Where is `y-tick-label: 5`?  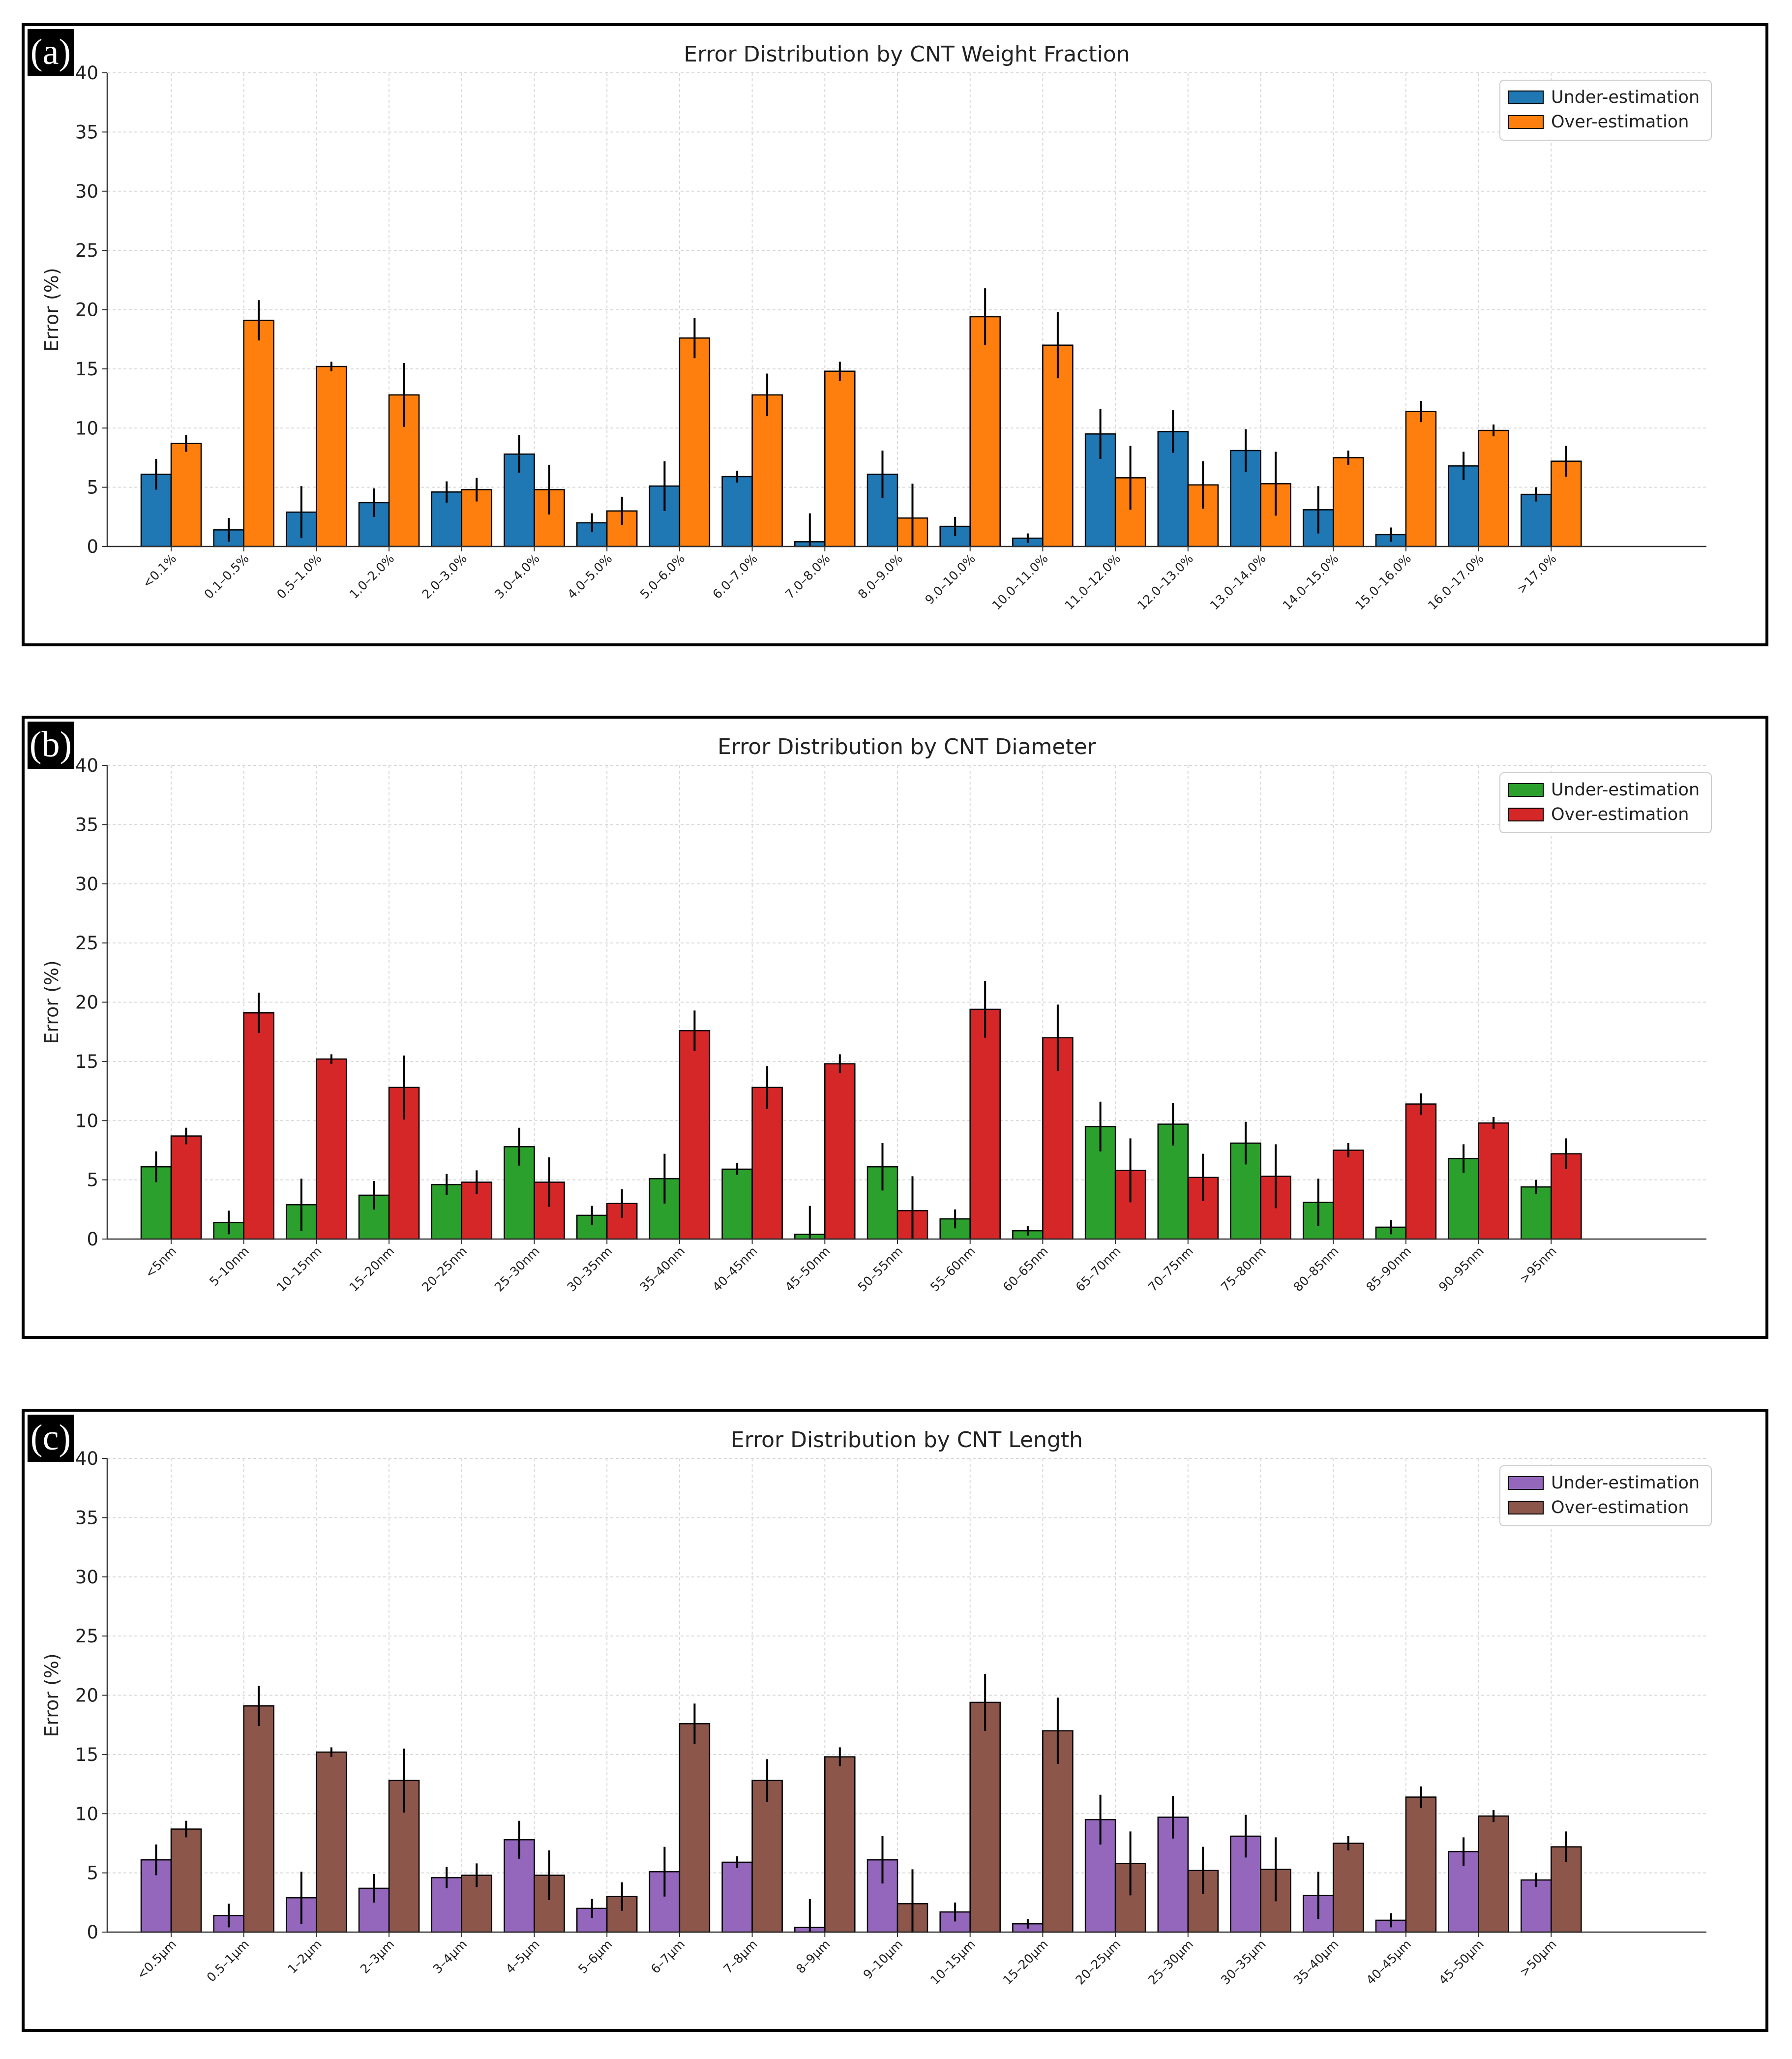
y-tick-label: 5 is located at coordinates (92, 488).